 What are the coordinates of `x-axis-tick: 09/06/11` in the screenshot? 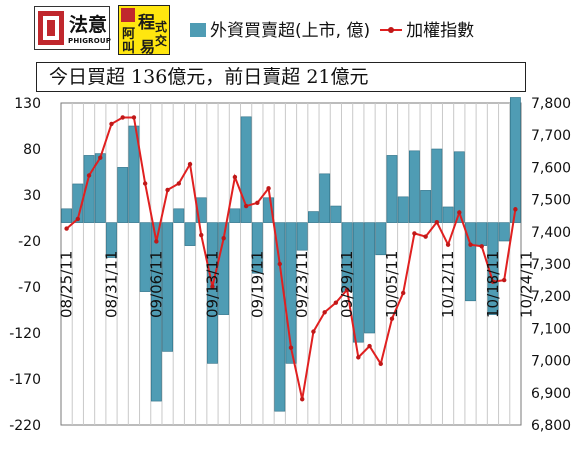 It's located at (156, 284).